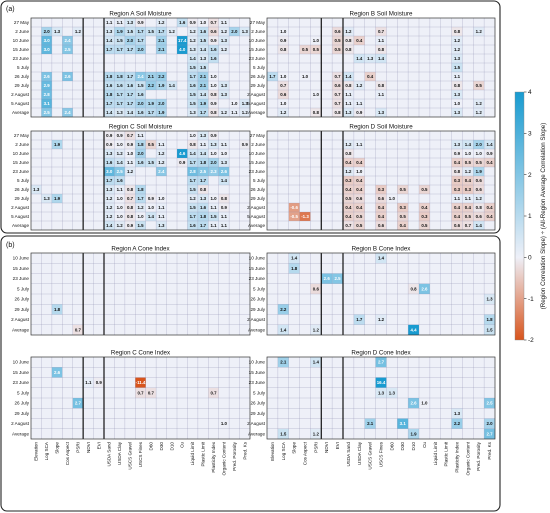  I want to click on cell-value-label: 0.4, so click(359, 207).